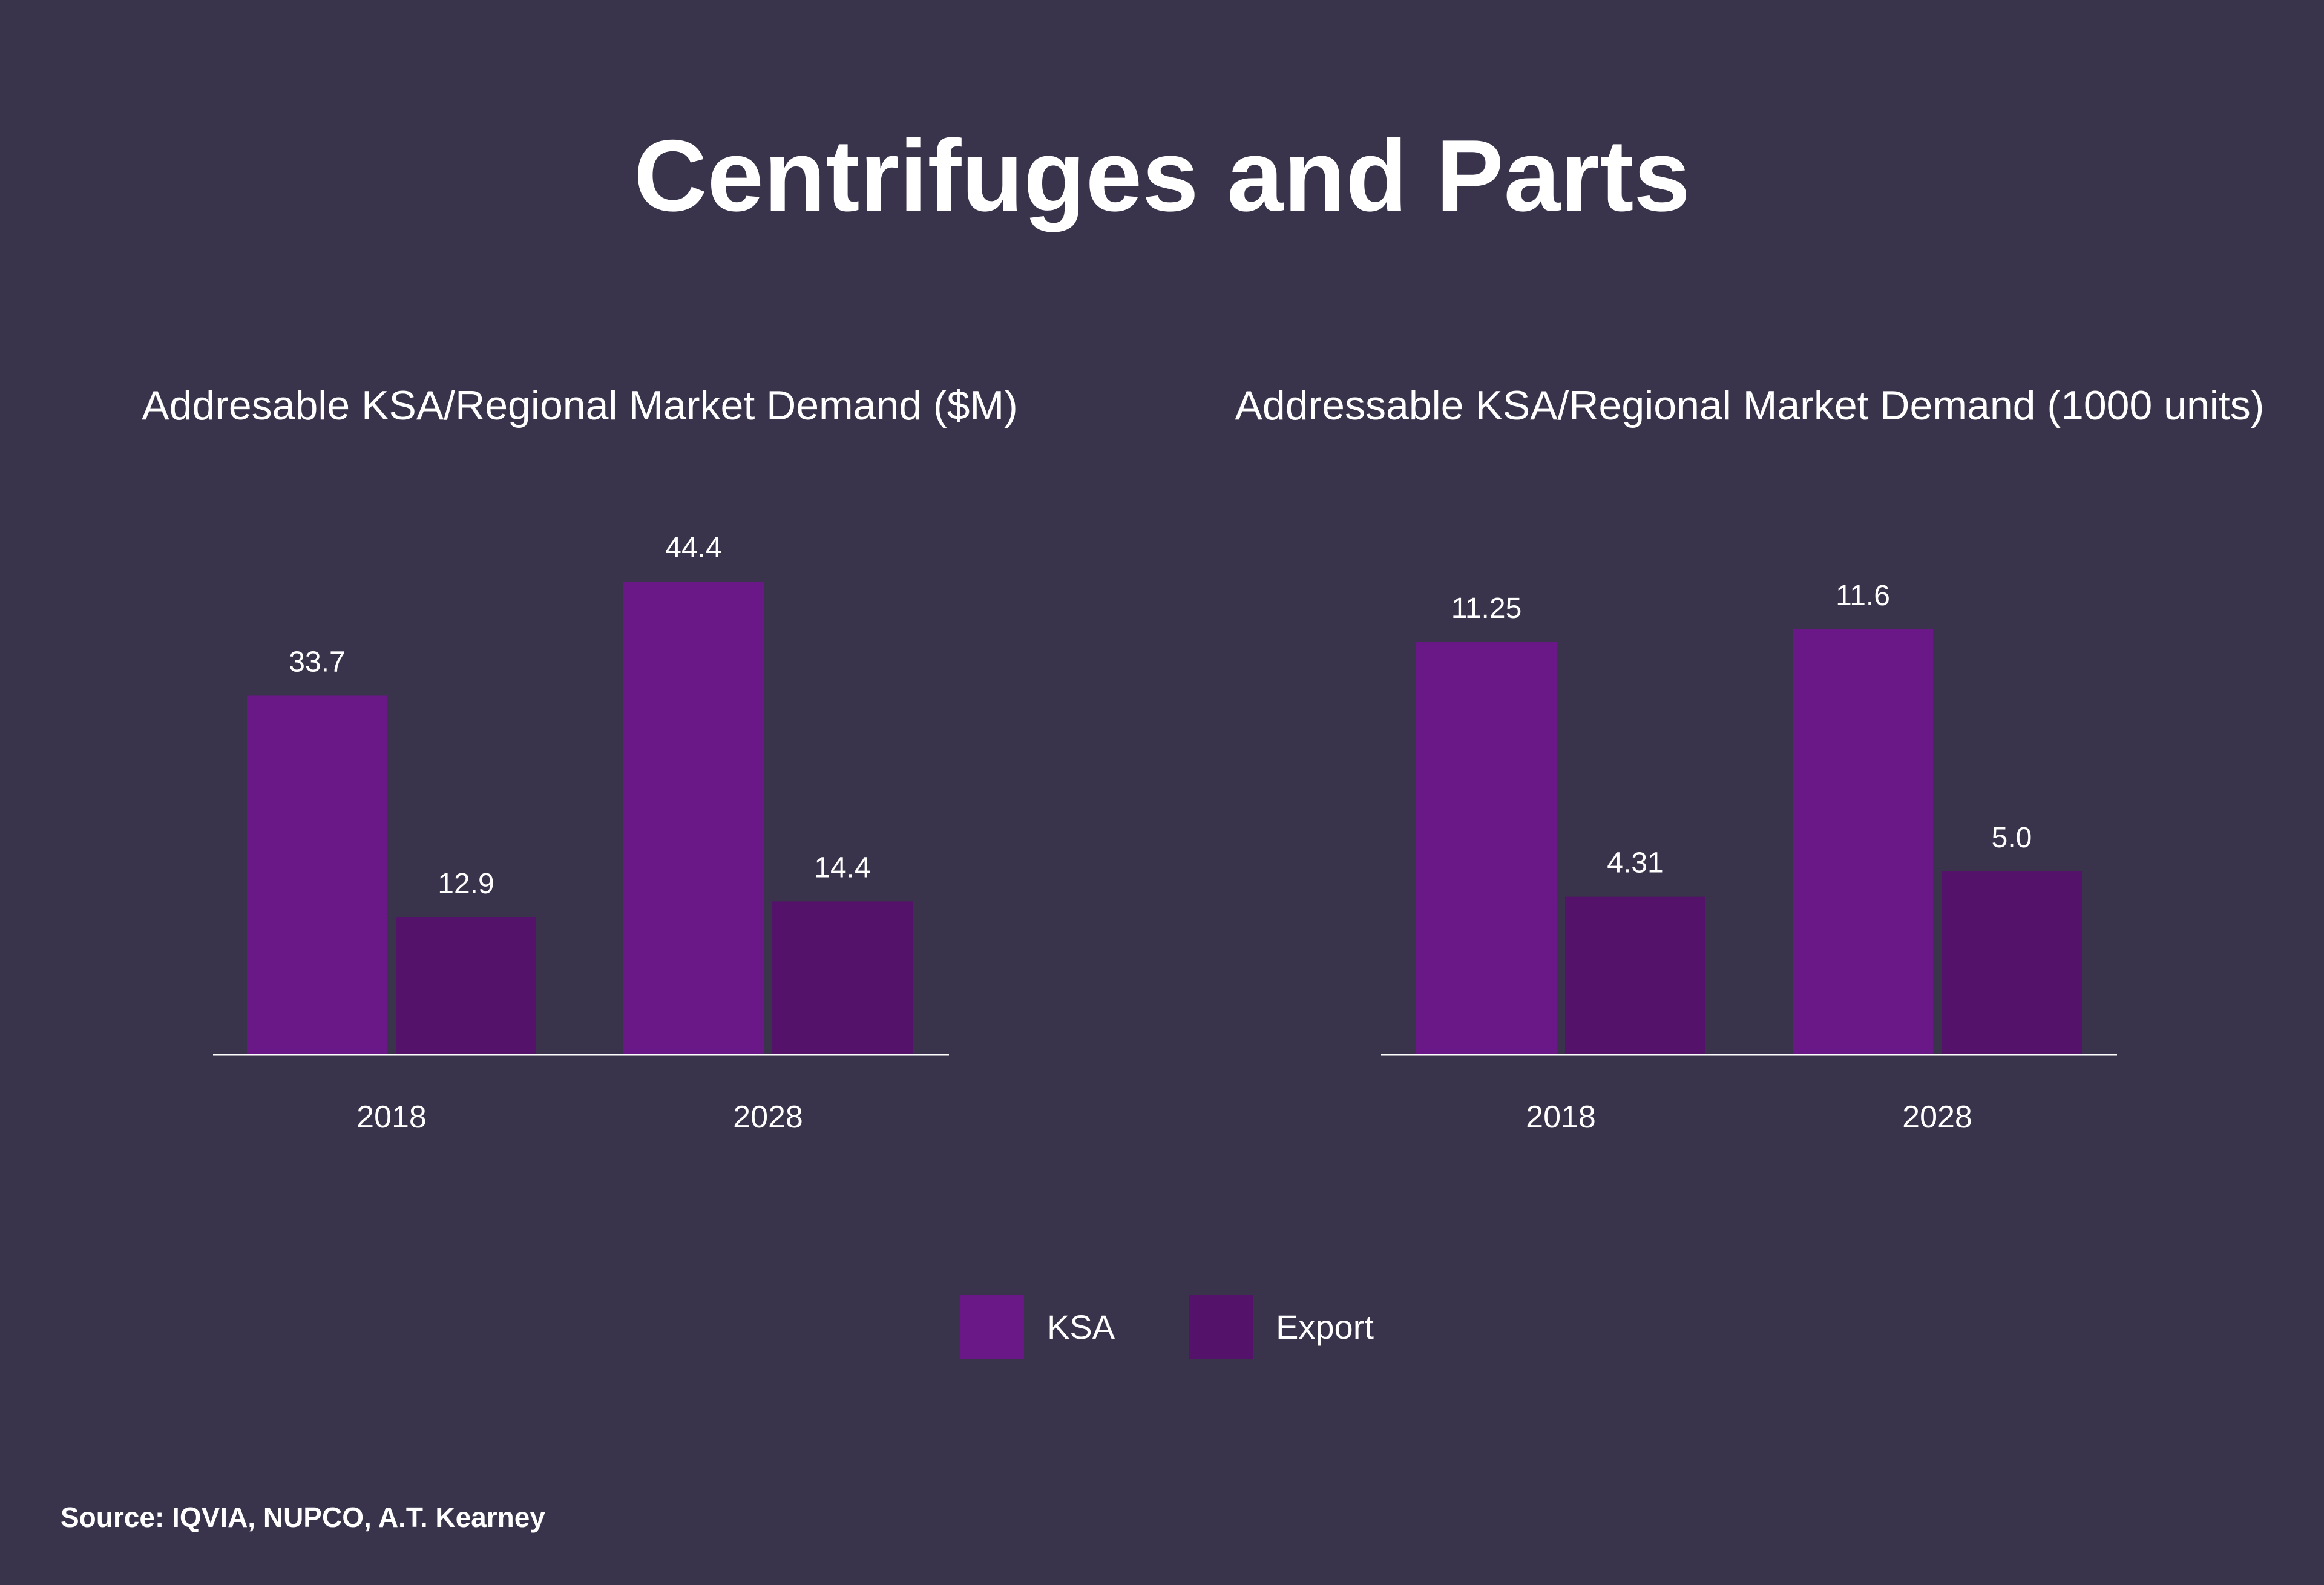 The width and height of the screenshot is (2324, 1585). I want to click on chart-1: 11.25 11.6 4.31 5.0 2018 2028, so click(1749, 857).